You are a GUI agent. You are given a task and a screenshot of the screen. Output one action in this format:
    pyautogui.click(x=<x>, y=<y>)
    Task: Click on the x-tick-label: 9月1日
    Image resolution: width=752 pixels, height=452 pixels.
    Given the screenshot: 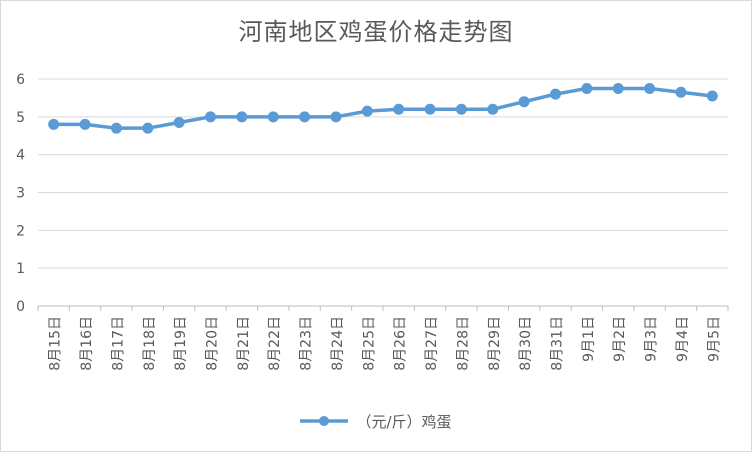 What is the action you would take?
    pyautogui.click(x=589, y=339)
    